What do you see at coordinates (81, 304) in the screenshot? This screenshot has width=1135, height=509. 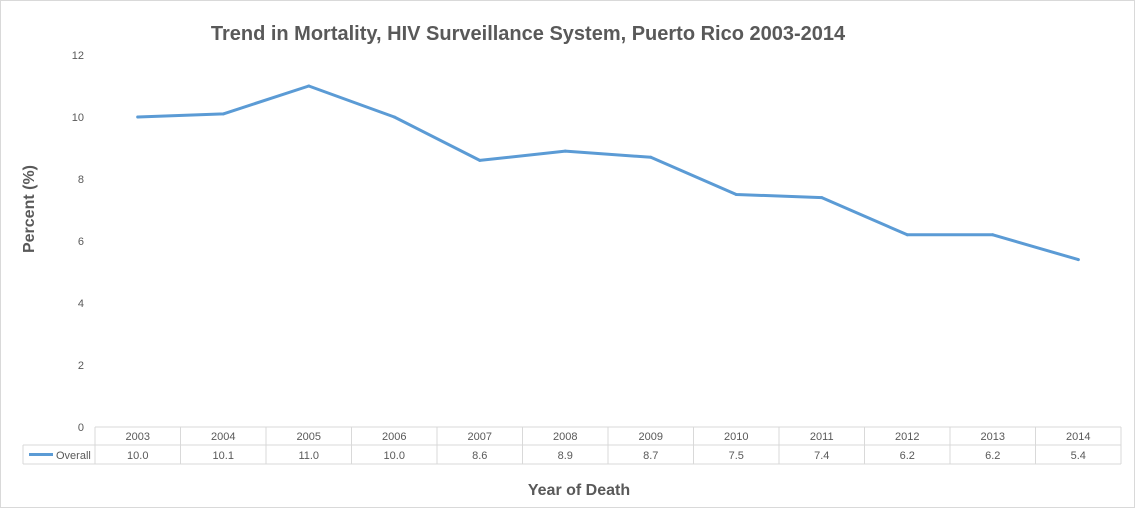 I see `y-tick-label: 4` at bounding box center [81, 304].